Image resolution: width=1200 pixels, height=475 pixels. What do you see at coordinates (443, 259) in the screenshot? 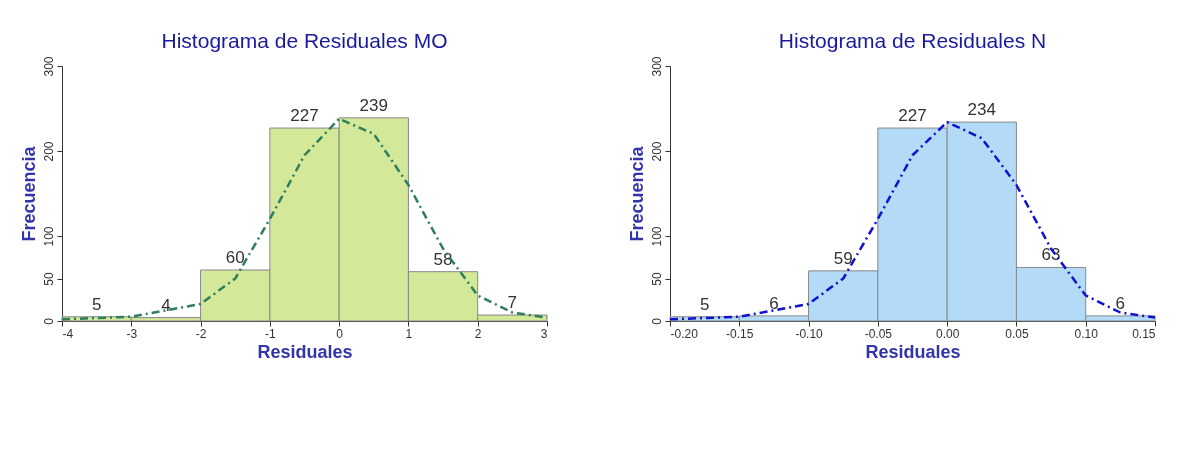
I see `data-label: 58` at bounding box center [443, 259].